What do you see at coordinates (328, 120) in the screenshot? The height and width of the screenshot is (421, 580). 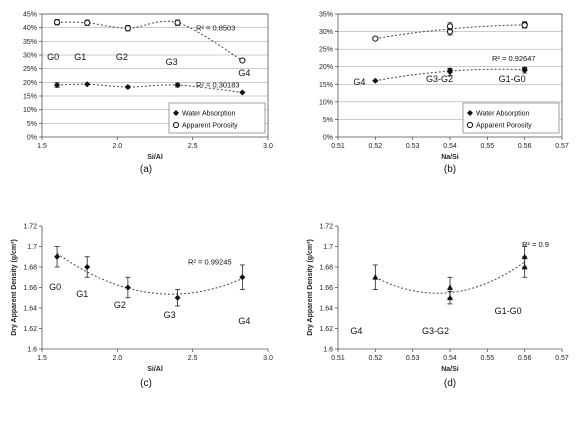 I see `y-tick-label: 5%` at bounding box center [328, 120].